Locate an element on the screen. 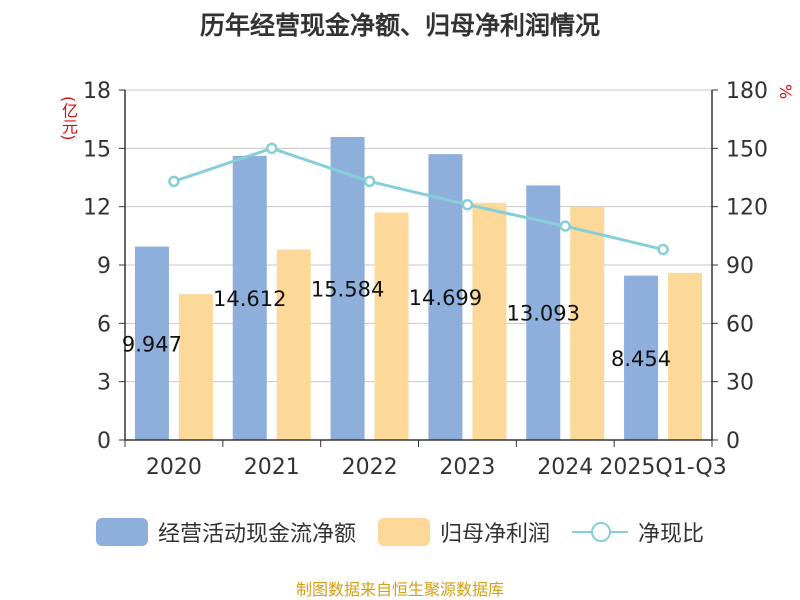 The width and height of the screenshot is (800, 600). legend-label-cash-ratio: 净现比 is located at coordinates (671, 534).